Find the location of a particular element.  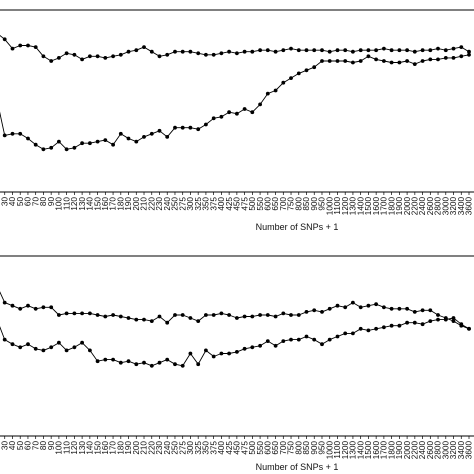

x-tick-label: 50 is located at coordinates (20, 202).